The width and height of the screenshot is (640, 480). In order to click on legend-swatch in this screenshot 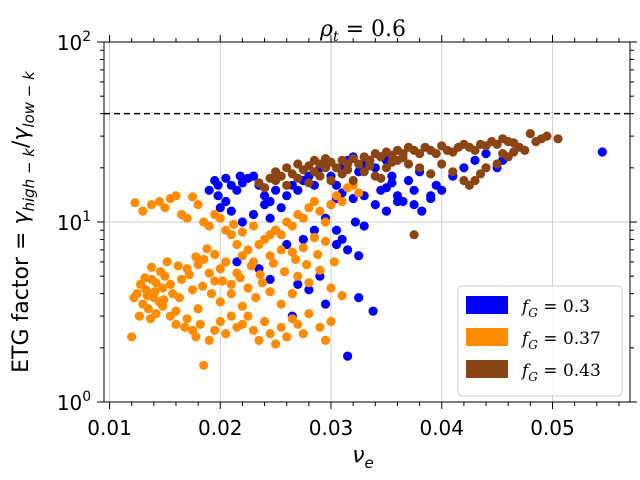, I will do `click(487, 337)`.